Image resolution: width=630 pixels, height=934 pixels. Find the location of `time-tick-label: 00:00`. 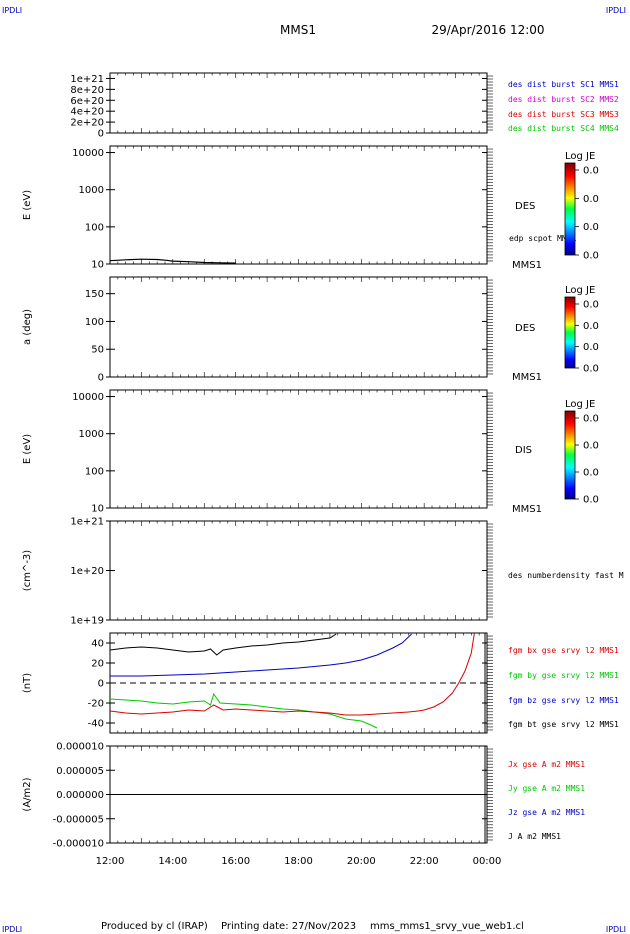

time-tick-label: 00:00 is located at coordinates (487, 861).